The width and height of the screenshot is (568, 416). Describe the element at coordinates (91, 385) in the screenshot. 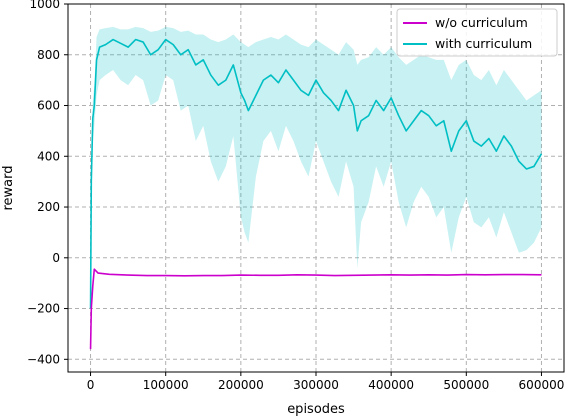

I see `x-tick-label: 0` at that location.